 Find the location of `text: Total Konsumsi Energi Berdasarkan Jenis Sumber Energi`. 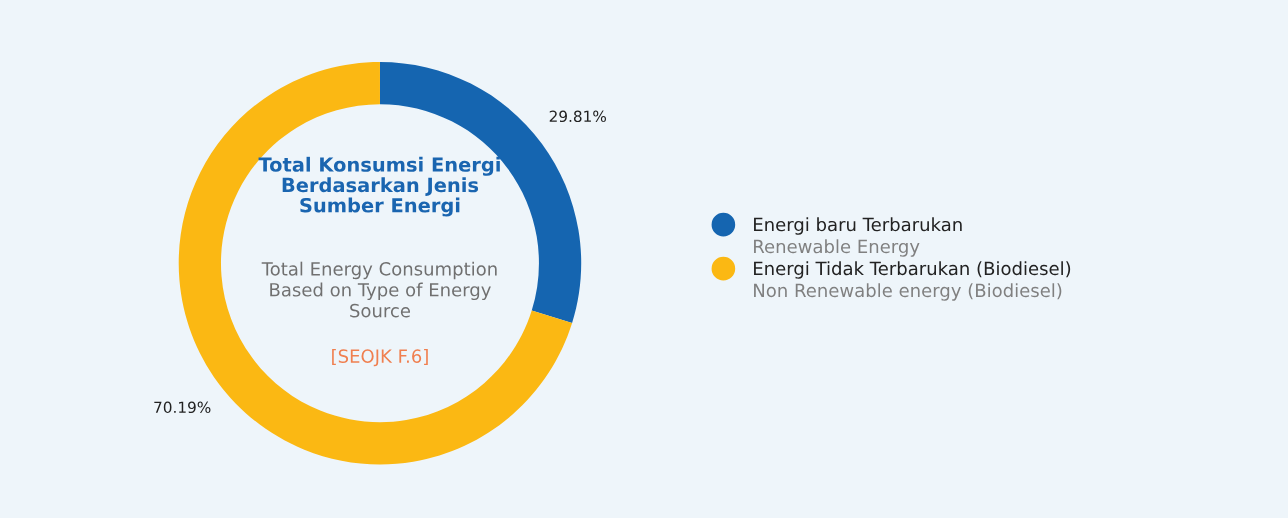

text: Total Konsumsi Energi Berdasarkan Jenis Sumber Energi is located at coordinates (379, 186).